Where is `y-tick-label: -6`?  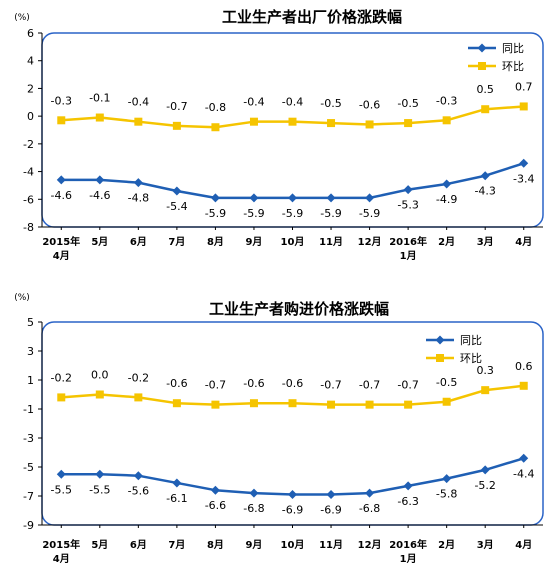 y-tick-label: -6 is located at coordinates (28, 199).